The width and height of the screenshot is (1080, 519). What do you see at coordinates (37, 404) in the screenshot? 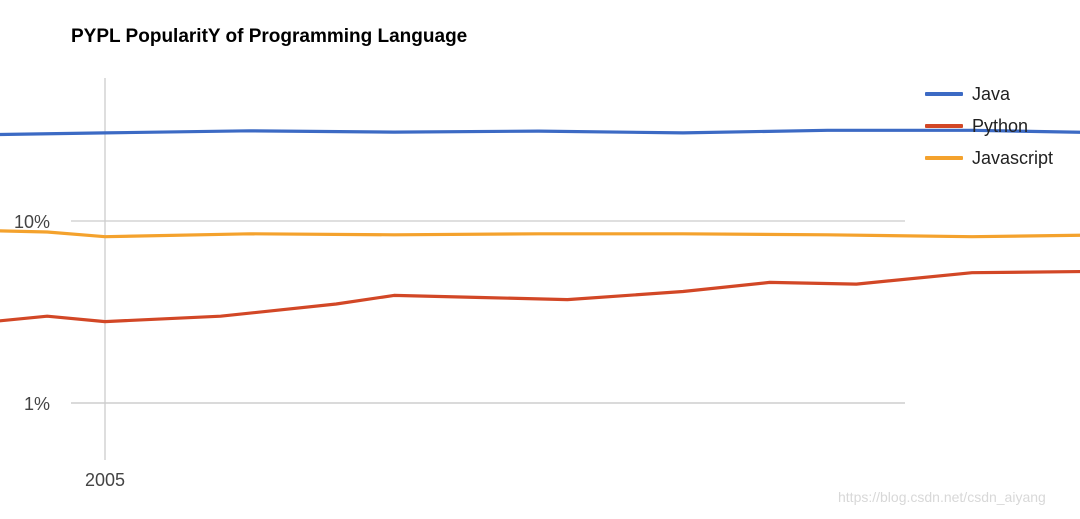
I see `y-tick-label-1%: 1%` at bounding box center [37, 404].